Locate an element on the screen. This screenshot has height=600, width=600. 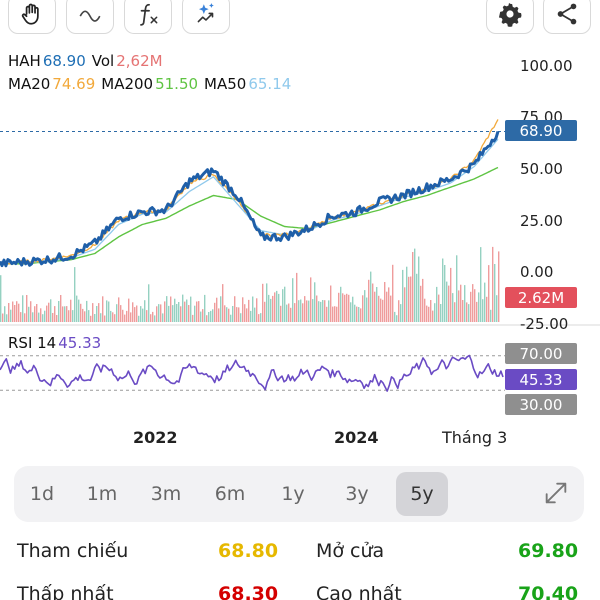
range-6m-button: 6m is located at coordinates (230, 494).